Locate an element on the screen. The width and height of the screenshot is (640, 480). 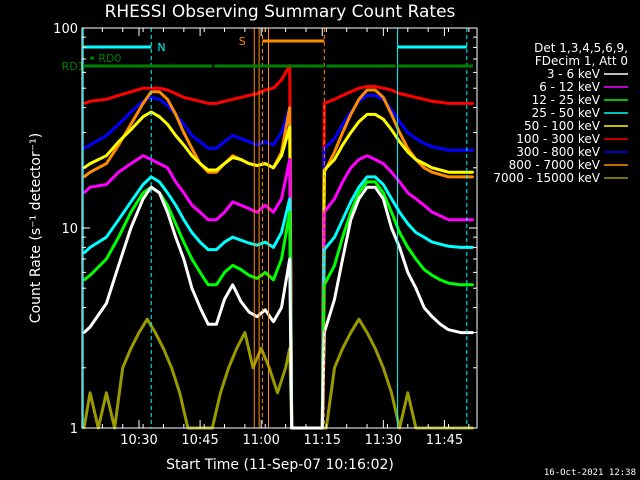
legend-label-5: 100 - 300 keV is located at coordinates (558, 139).